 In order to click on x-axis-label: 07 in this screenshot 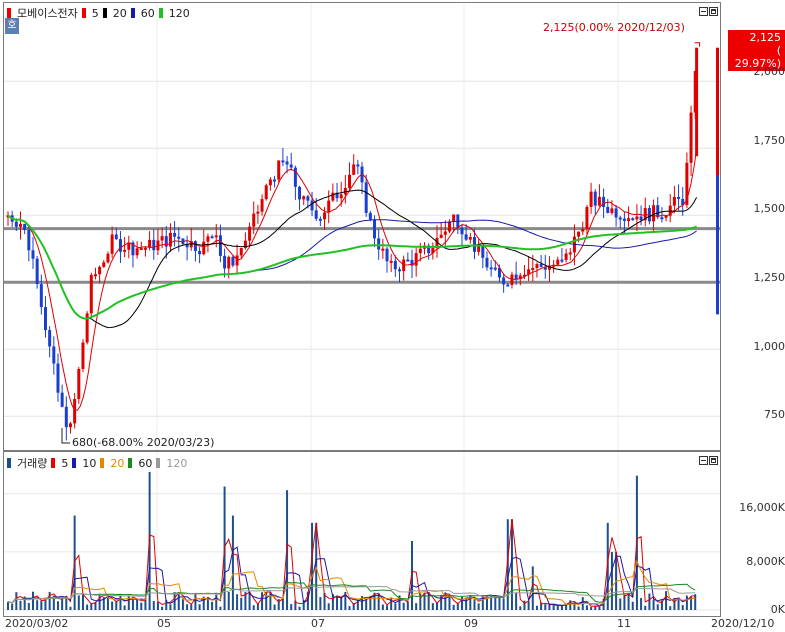, I will do `click(318, 623)`.